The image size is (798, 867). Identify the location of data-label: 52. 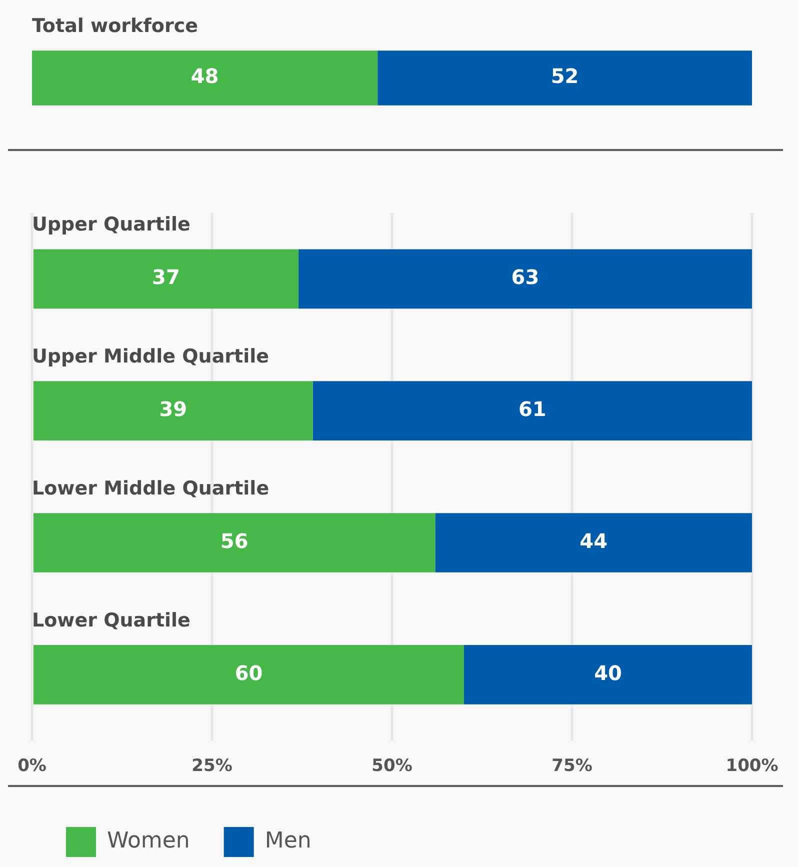
(564, 76).